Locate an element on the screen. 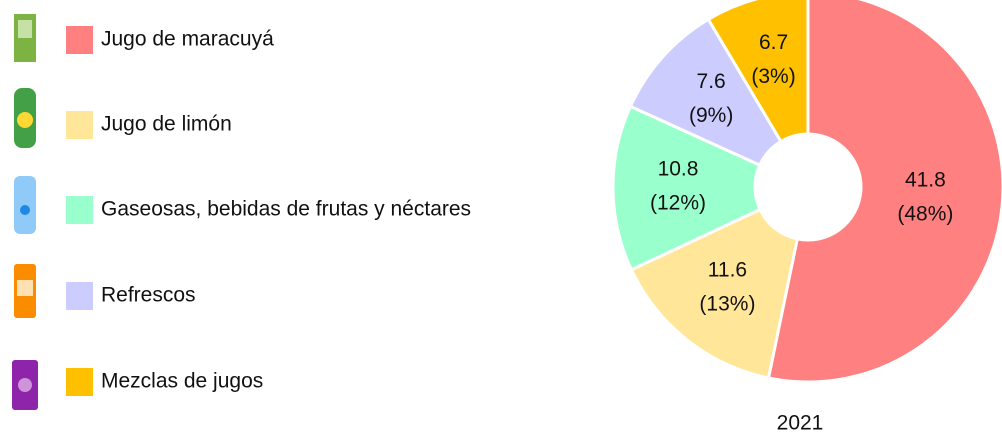 Image resolution: width=1002 pixels, height=441 pixels. icon-bottle-label is located at coordinates (25, 120).